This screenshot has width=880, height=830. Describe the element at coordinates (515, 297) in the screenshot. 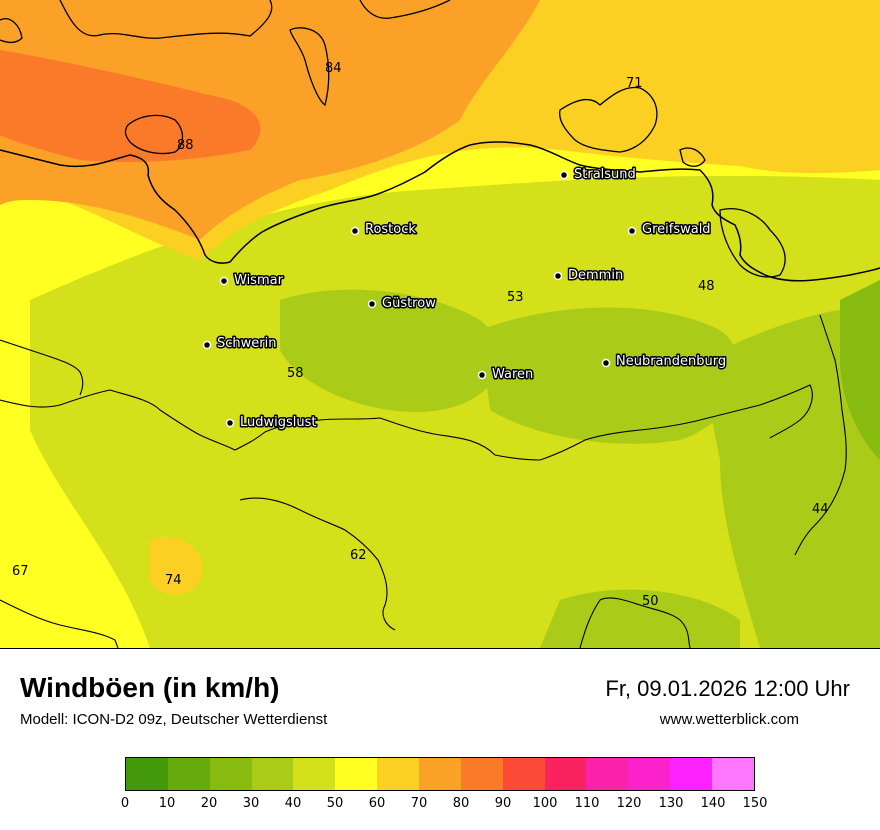

I see `gust-value: 53` at that location.